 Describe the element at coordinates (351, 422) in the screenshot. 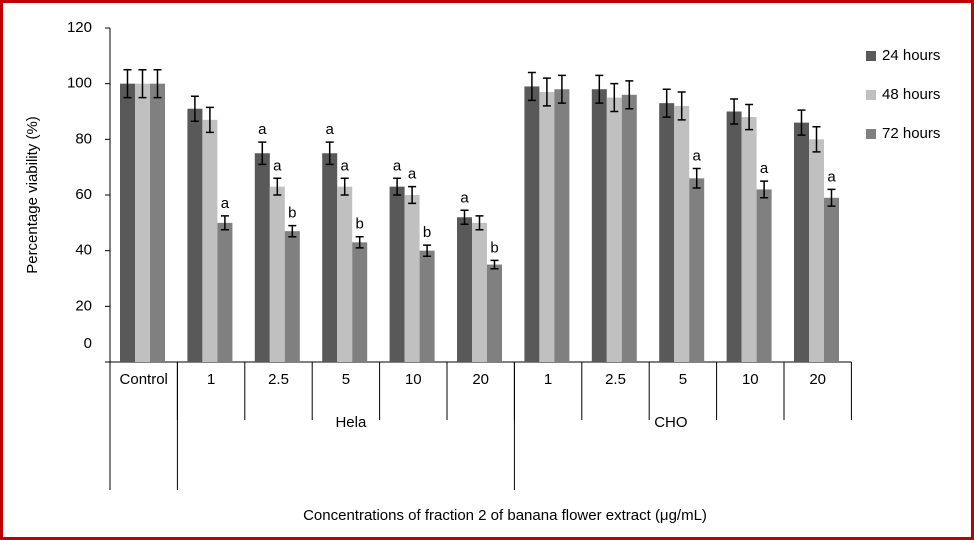

I see `group-label: Hela` at that location.